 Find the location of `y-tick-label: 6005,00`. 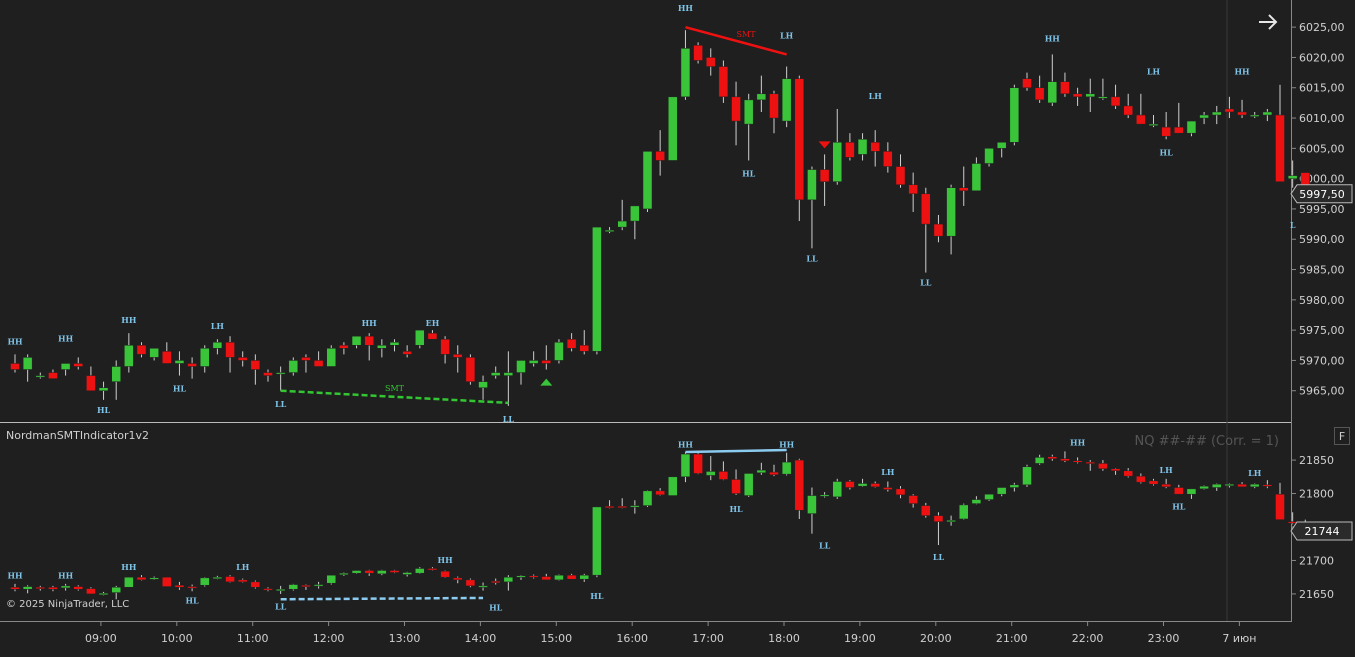

y-tick-label: 6005,00 is located at coordinates (1322, 148).